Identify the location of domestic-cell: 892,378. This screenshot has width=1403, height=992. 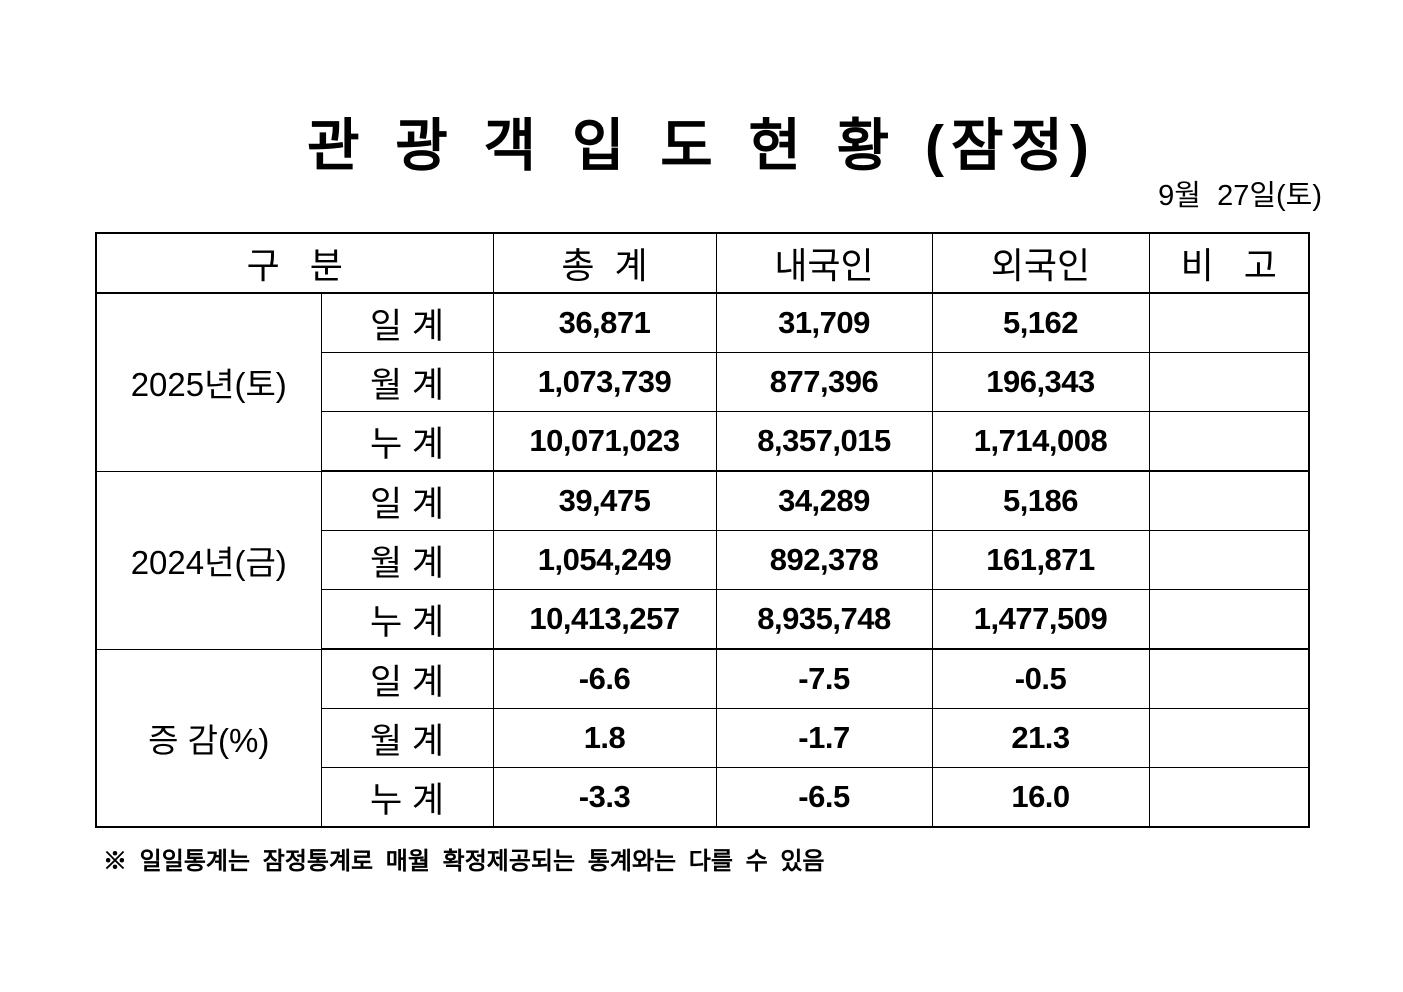
(824, 560).